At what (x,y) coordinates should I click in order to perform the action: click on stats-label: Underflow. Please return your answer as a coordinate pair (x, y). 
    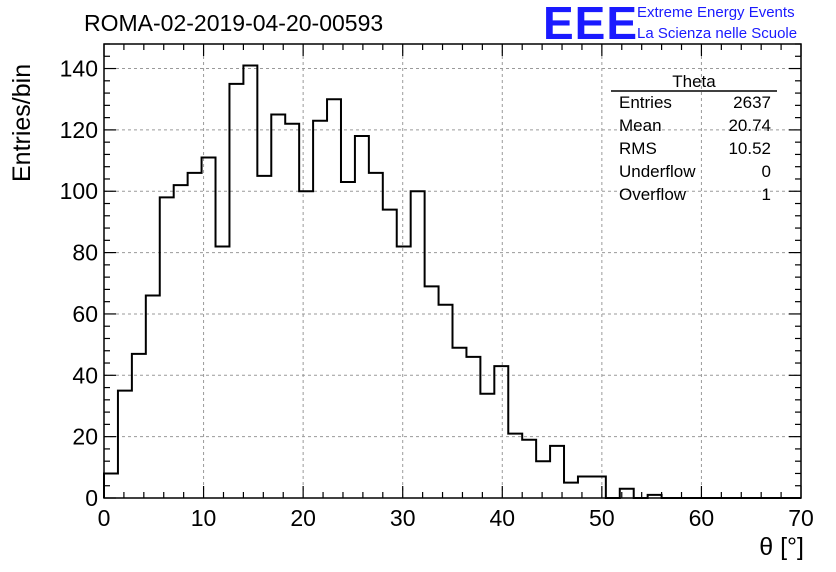
    Looking at the image, I should click on (657, 171).